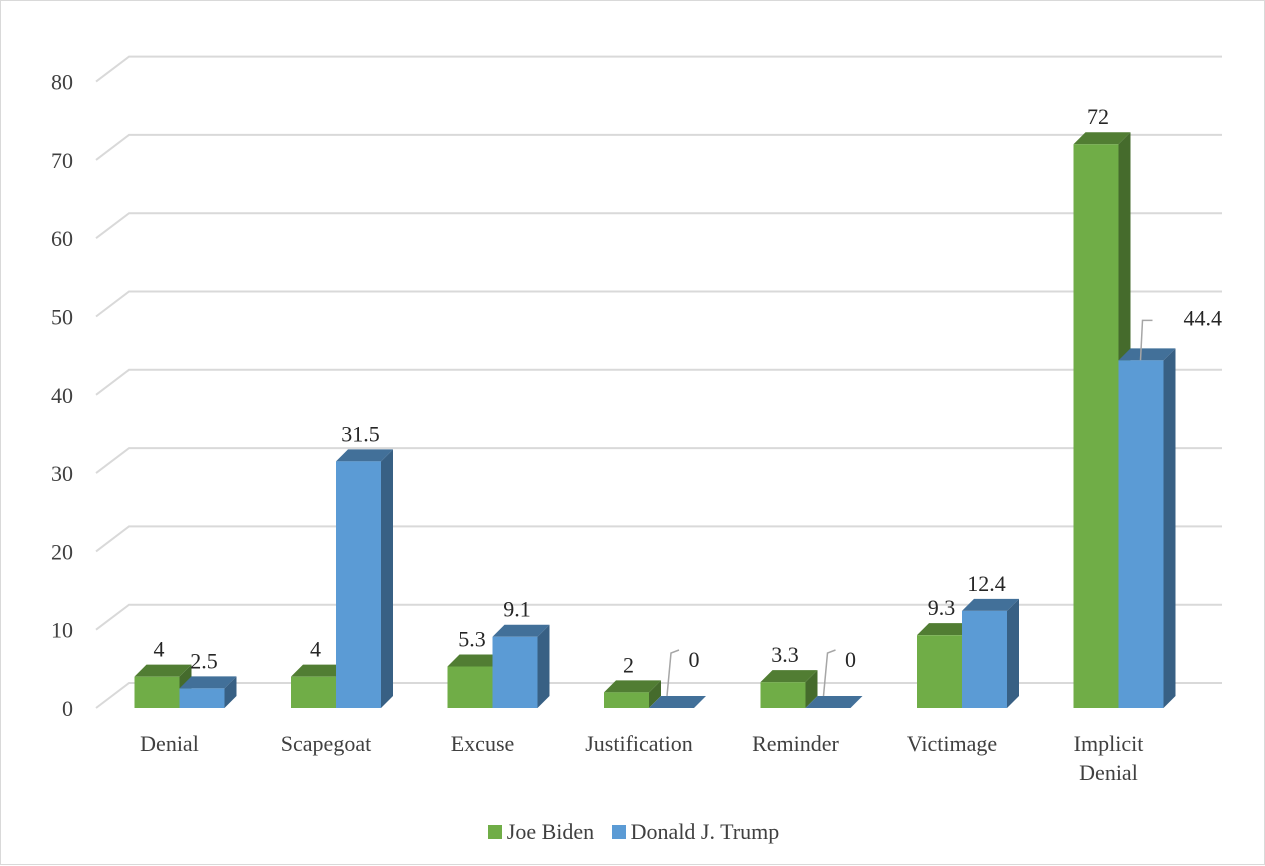 The width and height of the screenshot is (1265, 866). I want to click on y-axis-ticks: 0 10 20 30 40 50 60 70 80, so click(62, 395).